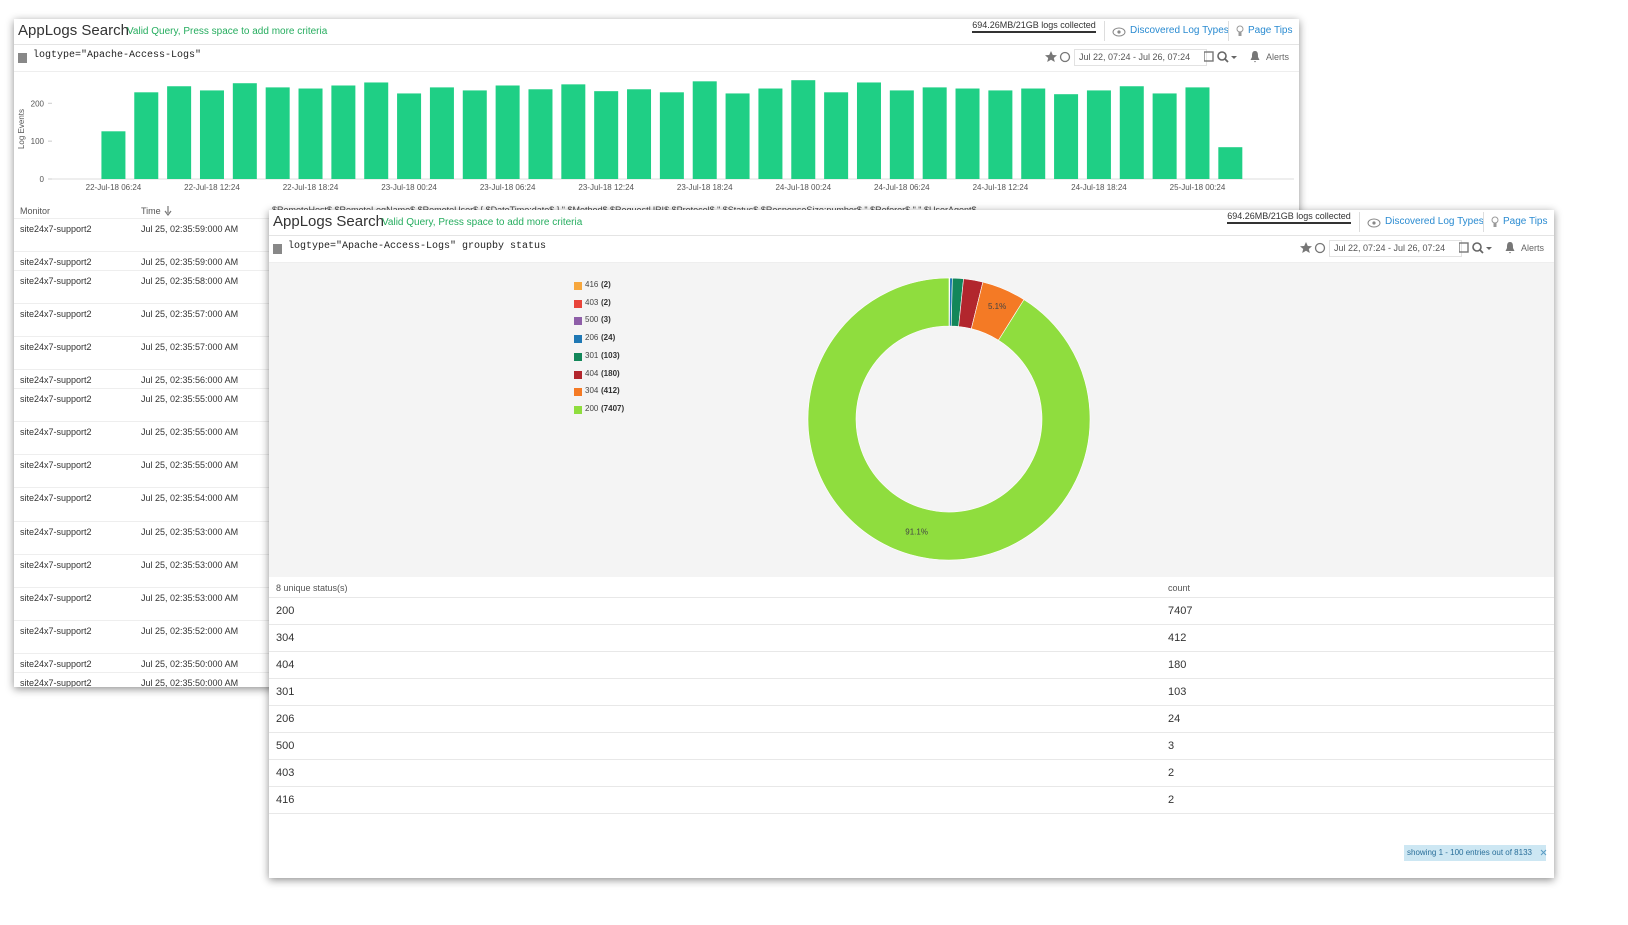 This screenshot has width=1628, height=925. Describe the element at coordinates (190, 498) in the screenshot. I see `time-cell: Jul 25, 02:35:54:000 AM` at that location.